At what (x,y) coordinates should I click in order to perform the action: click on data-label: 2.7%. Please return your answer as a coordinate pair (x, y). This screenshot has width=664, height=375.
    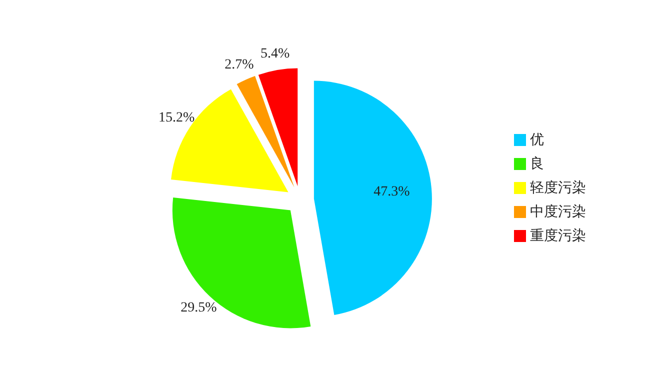
    Looking at the image, I should click on (239, 65).